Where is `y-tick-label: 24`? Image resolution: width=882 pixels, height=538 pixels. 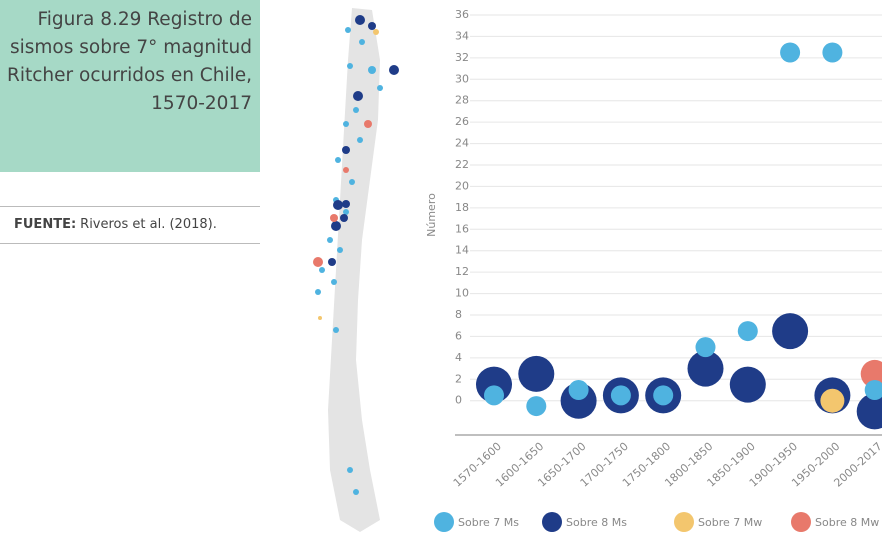
y-tick-label: 24 is located at coordinates (462, 143).